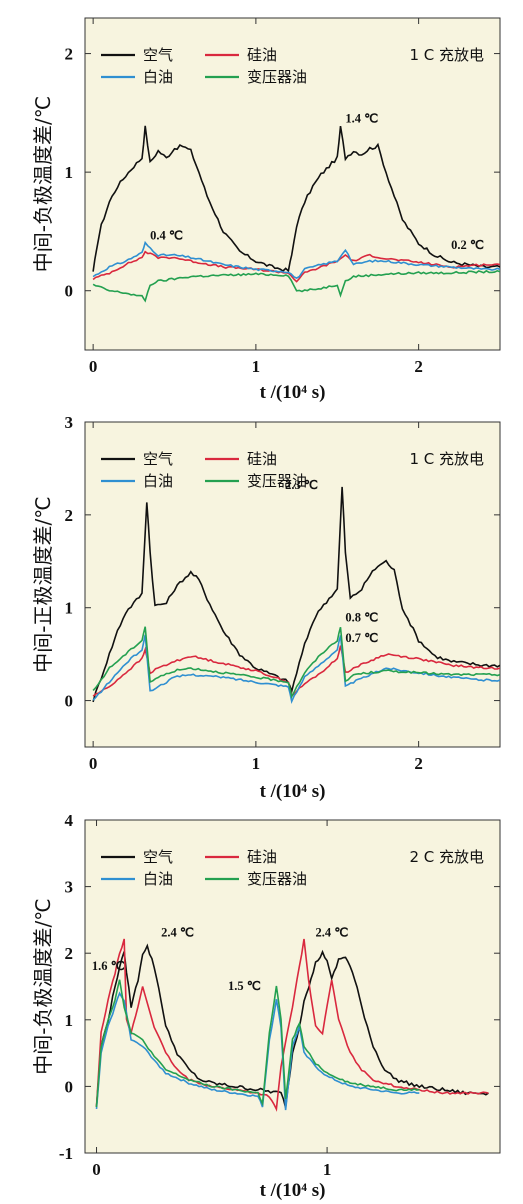 The height and width of the screenshot is (1204, 523). I want to click on peak-annotation: 2.3 ℃, so click(301, 485).